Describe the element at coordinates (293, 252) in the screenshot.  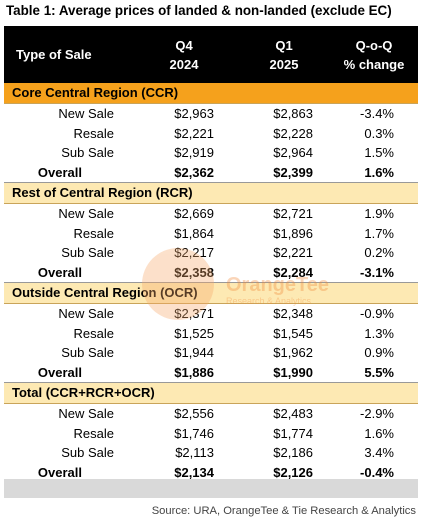
I see `q1-2025-price: $2,221` at that location.